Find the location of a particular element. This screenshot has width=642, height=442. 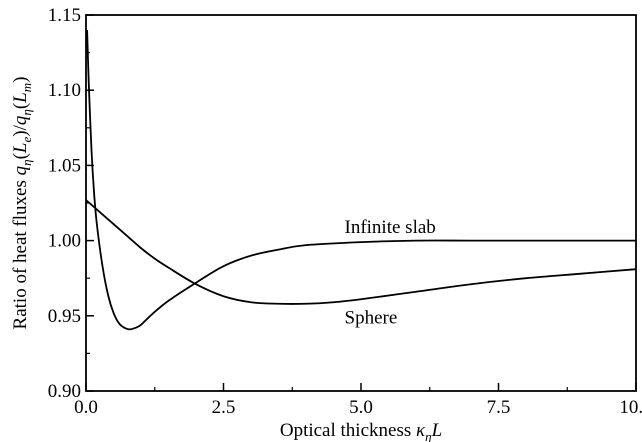

y-tick-label: 0.95 is located at coordinates (64, 316).